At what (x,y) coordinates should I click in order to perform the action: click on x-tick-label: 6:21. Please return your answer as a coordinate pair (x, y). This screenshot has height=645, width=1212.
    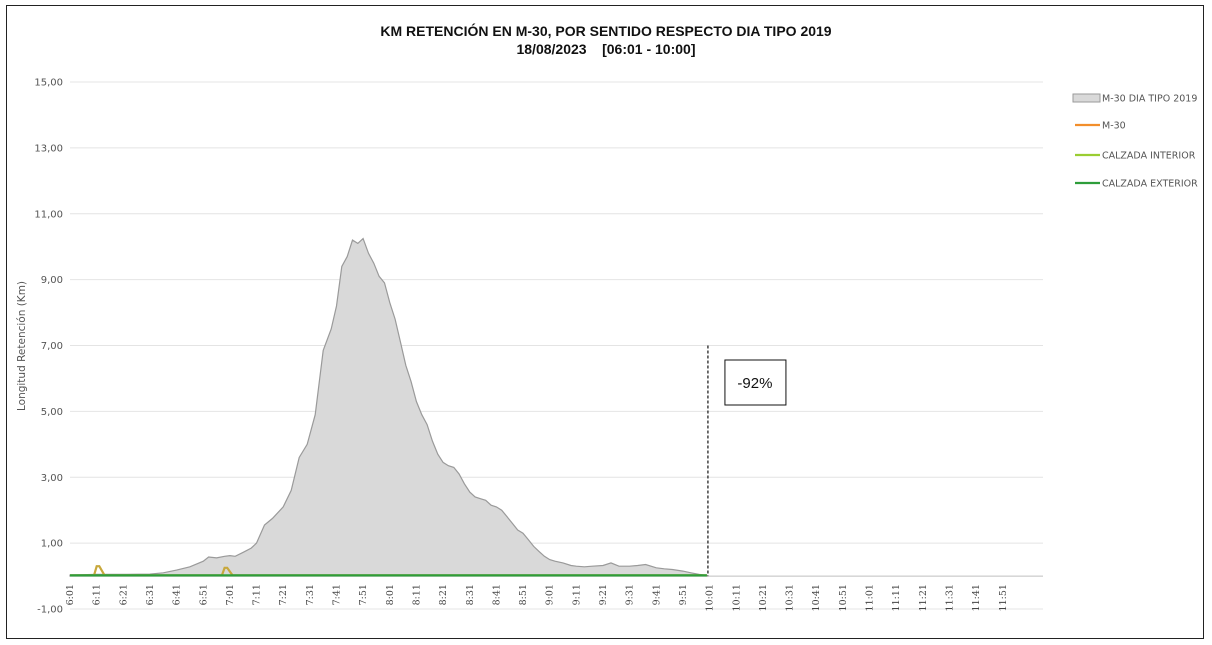
    Looking at the image, I should click on (123, 594).